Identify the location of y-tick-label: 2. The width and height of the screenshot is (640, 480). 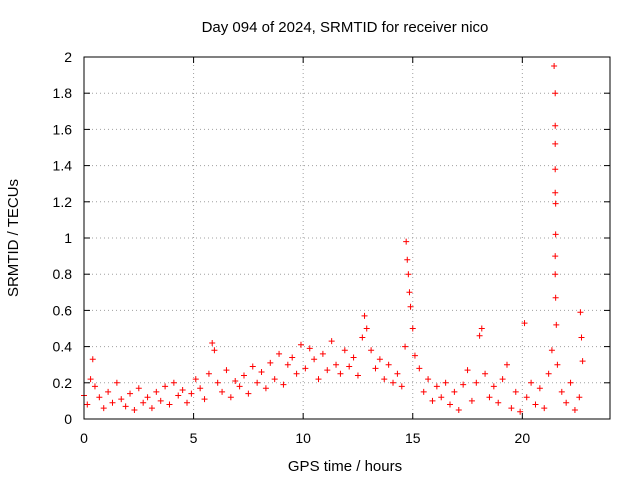
(68, 57).